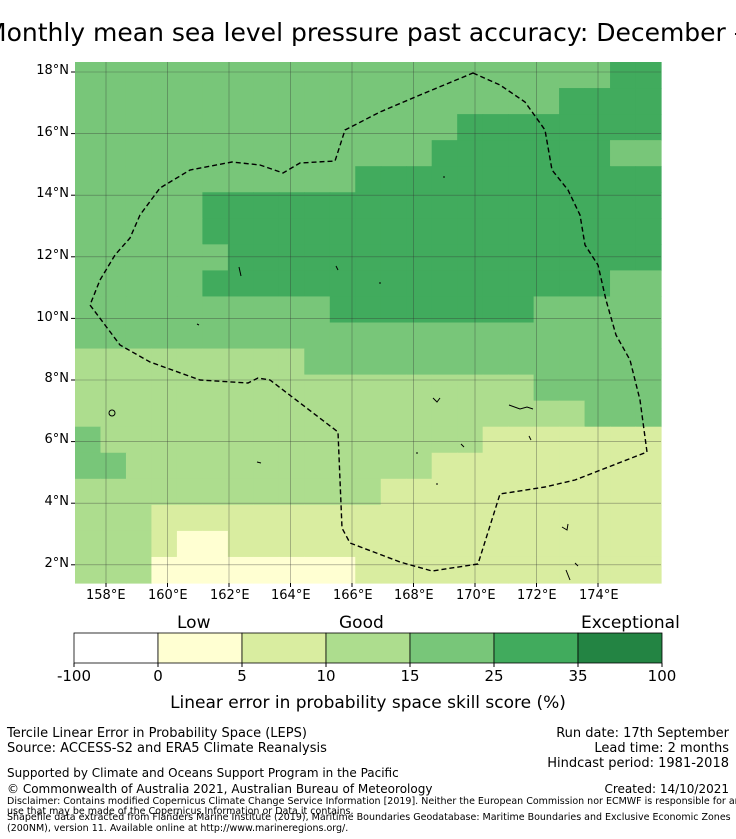  I want to click on category-exceptional: Exceptional, so click(630, 623).